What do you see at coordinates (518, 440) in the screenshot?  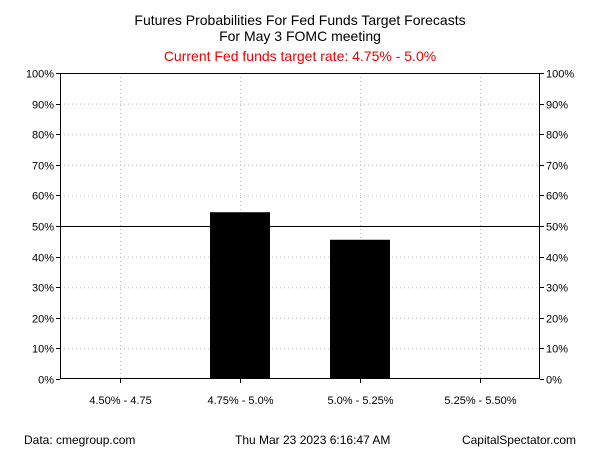 I see `footer-brand: CapitalSpectator.com` at bounding box center [518, 440].